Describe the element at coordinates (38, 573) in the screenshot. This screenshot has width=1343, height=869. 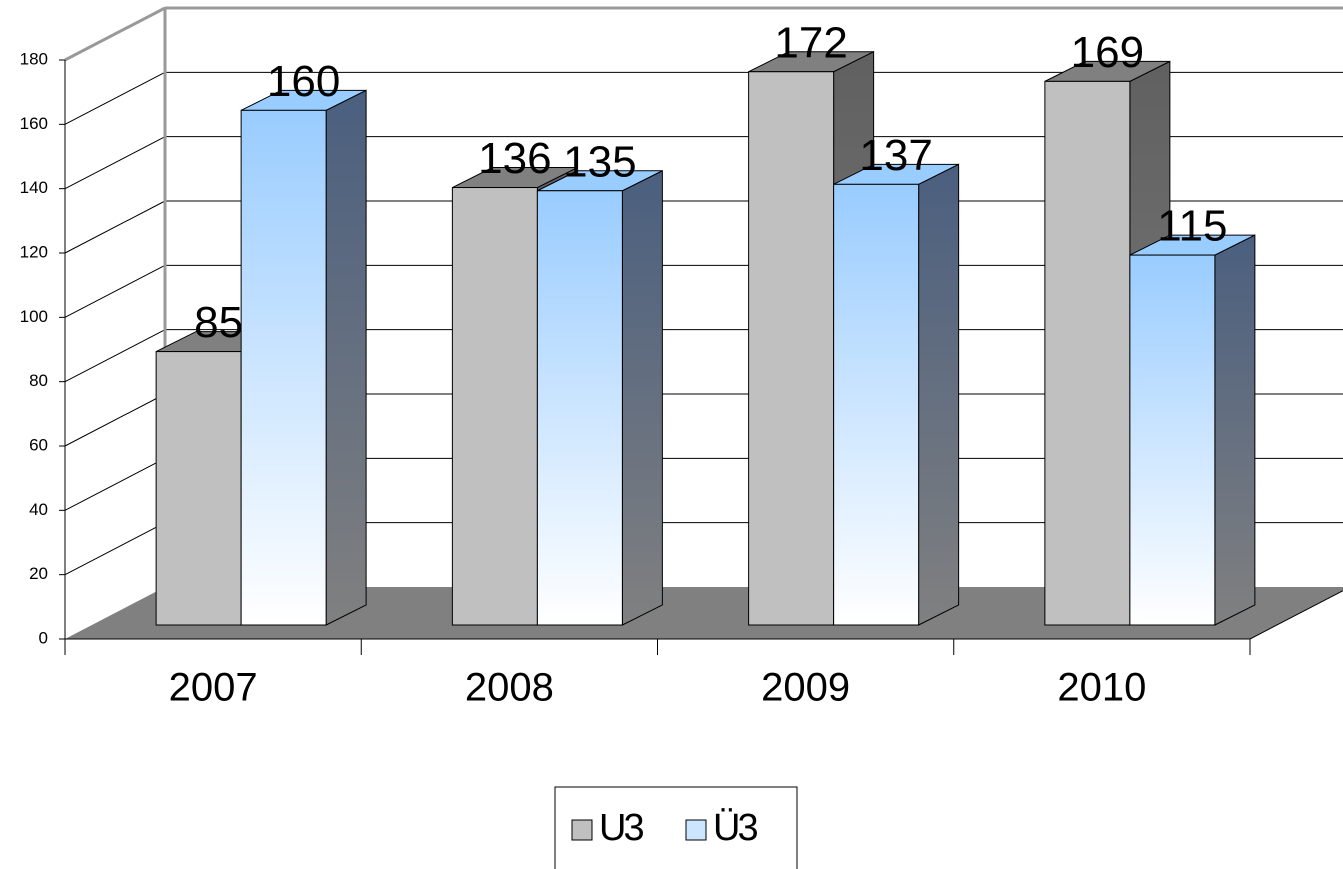
I see `y-tick-label: 20` at that location.